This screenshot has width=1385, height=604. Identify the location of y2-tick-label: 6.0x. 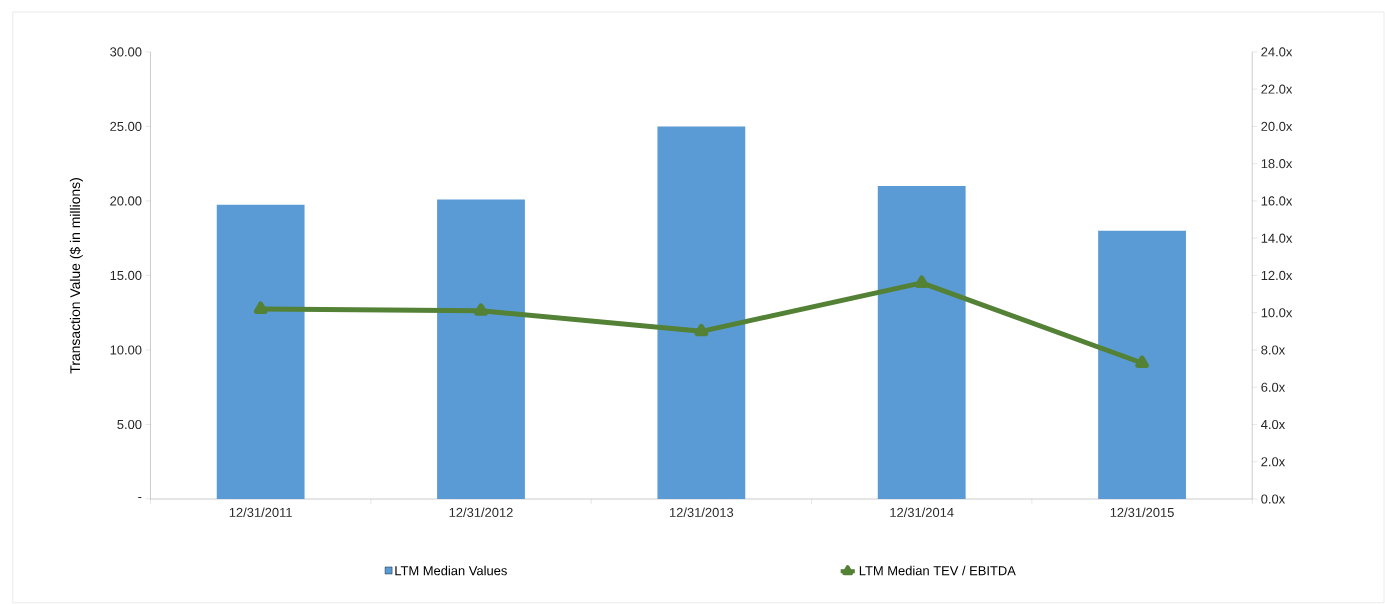
(1273, 387).